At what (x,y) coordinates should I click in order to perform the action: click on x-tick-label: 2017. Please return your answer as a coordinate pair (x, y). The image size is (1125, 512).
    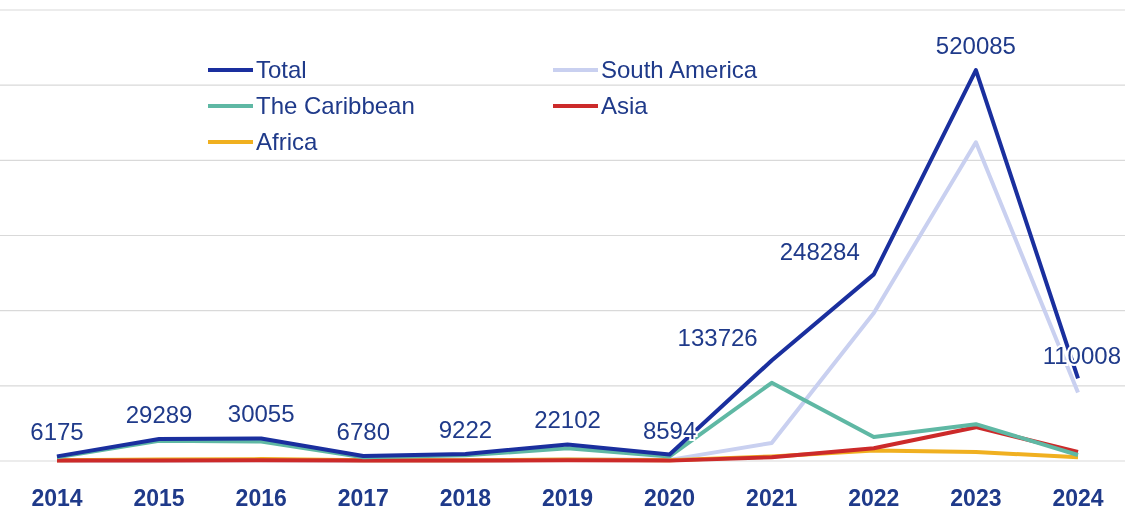
    Looking at the image, I should click on (363, 498).